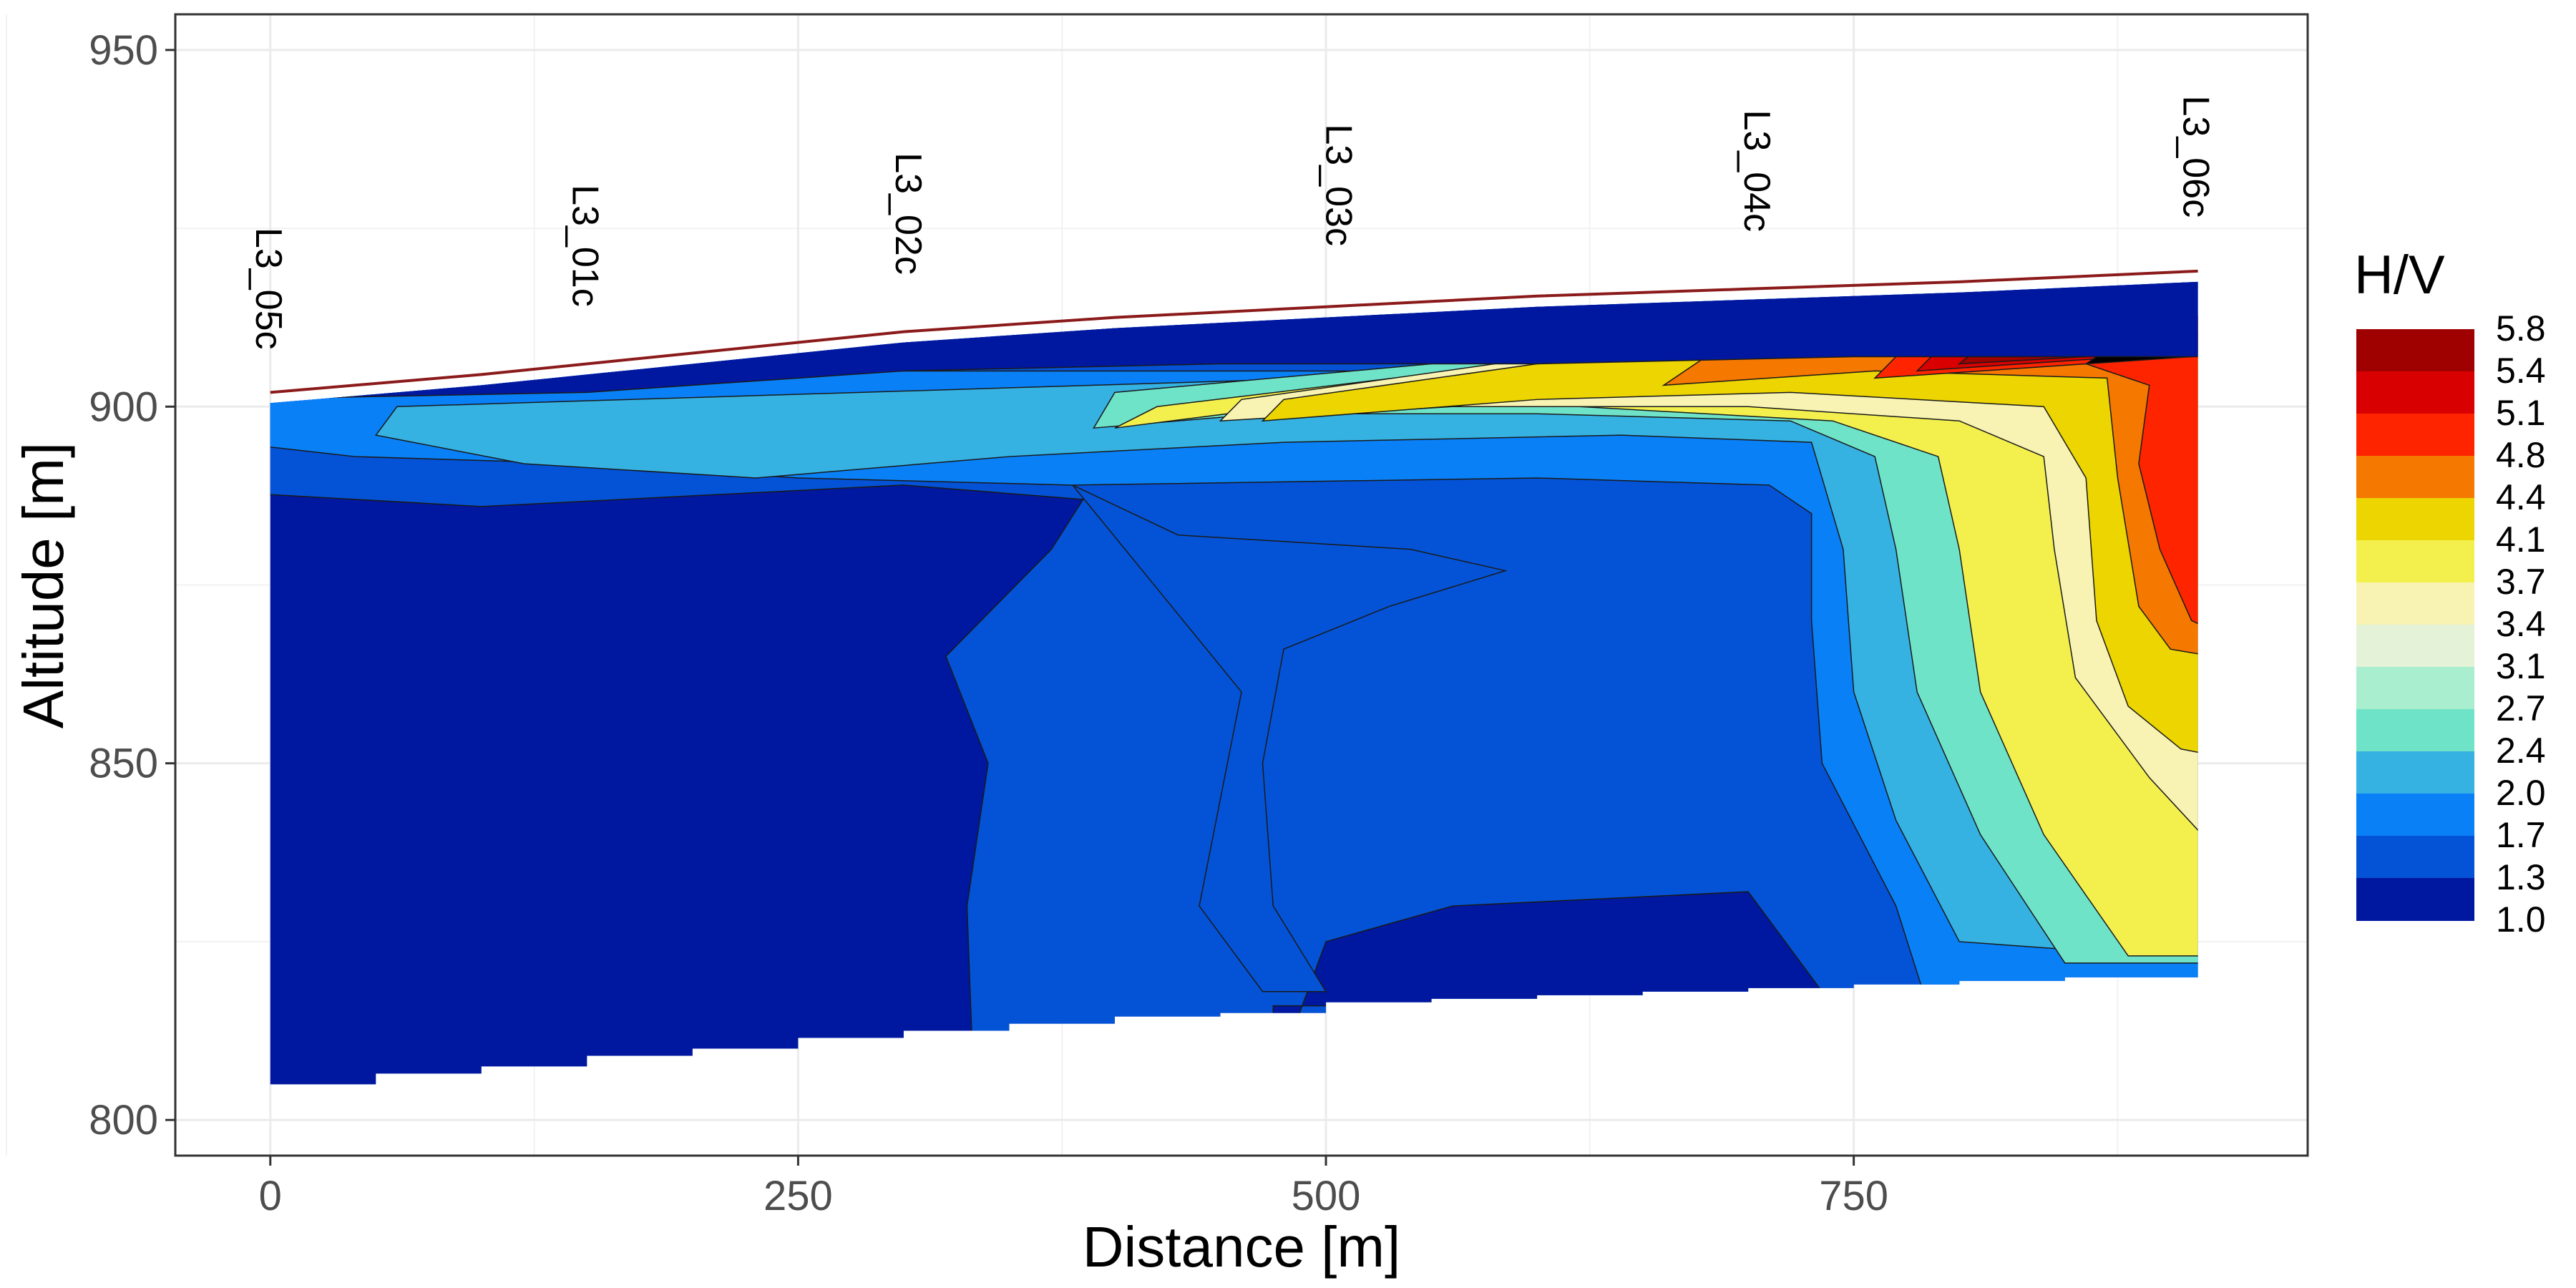 The width and height of the screenshot is (2576, 1288). I want to click on station-label: L3_01c, so click(584, 246).